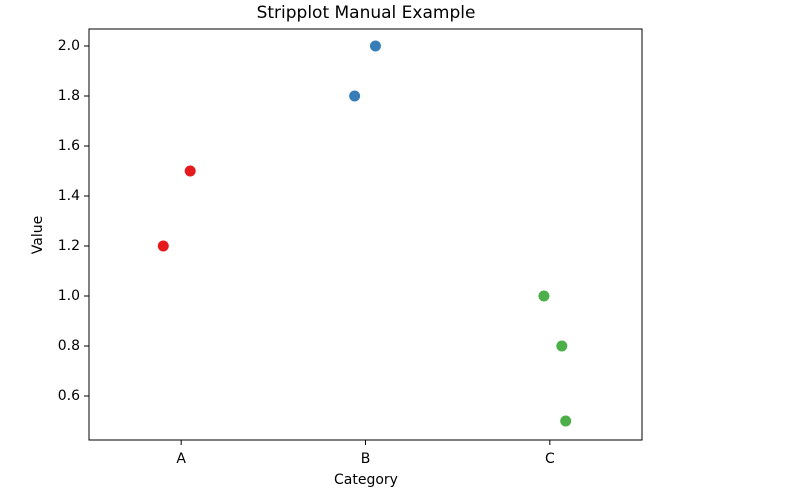  I want to click on x-axis-label: Category, so click(366, 480).